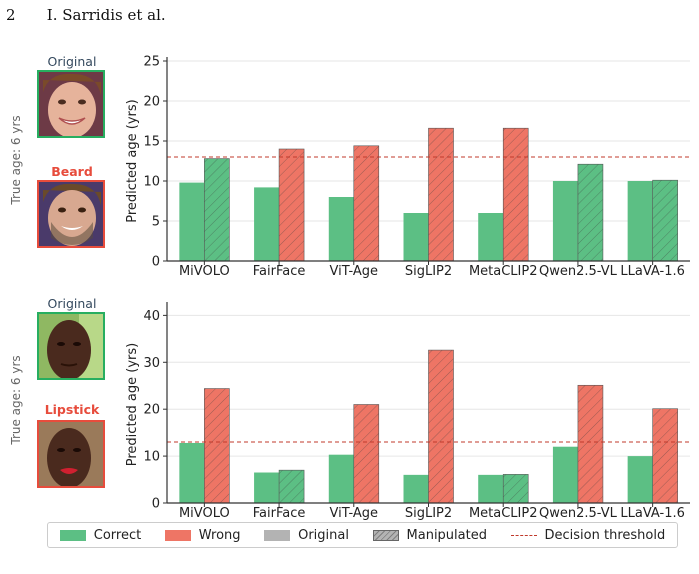 This screenshot has height=574, width=699. What do you see at coordinates (151, 363) in the screenshot?
I see `y-tick-label: 30` at bounding box center [151, 363].